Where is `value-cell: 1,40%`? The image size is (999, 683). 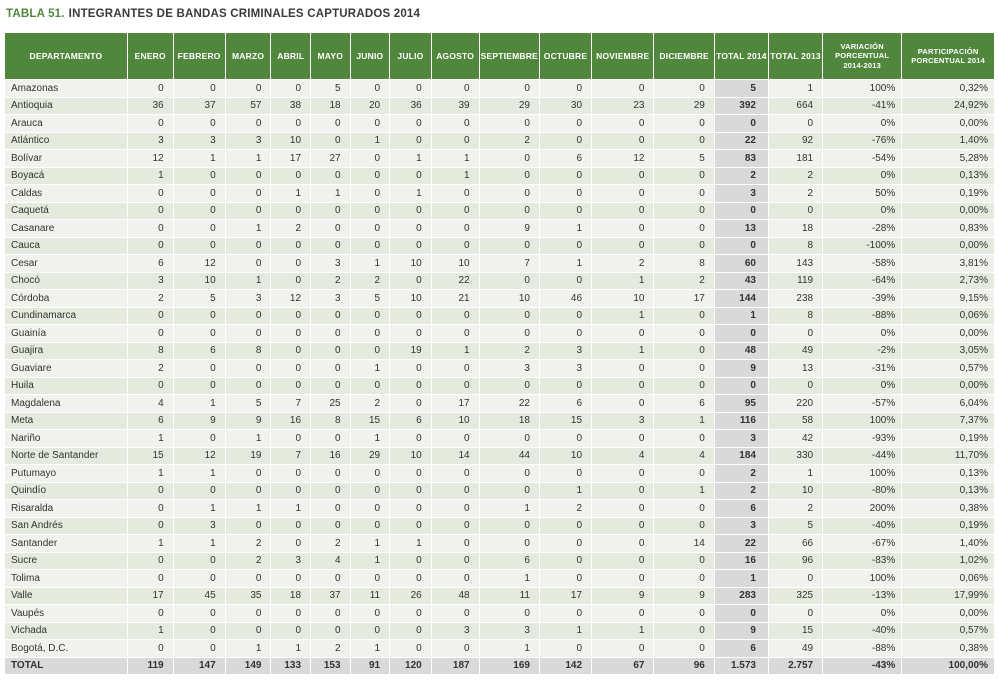 value-cell: 1,40% is located at coordinates (948, 140).